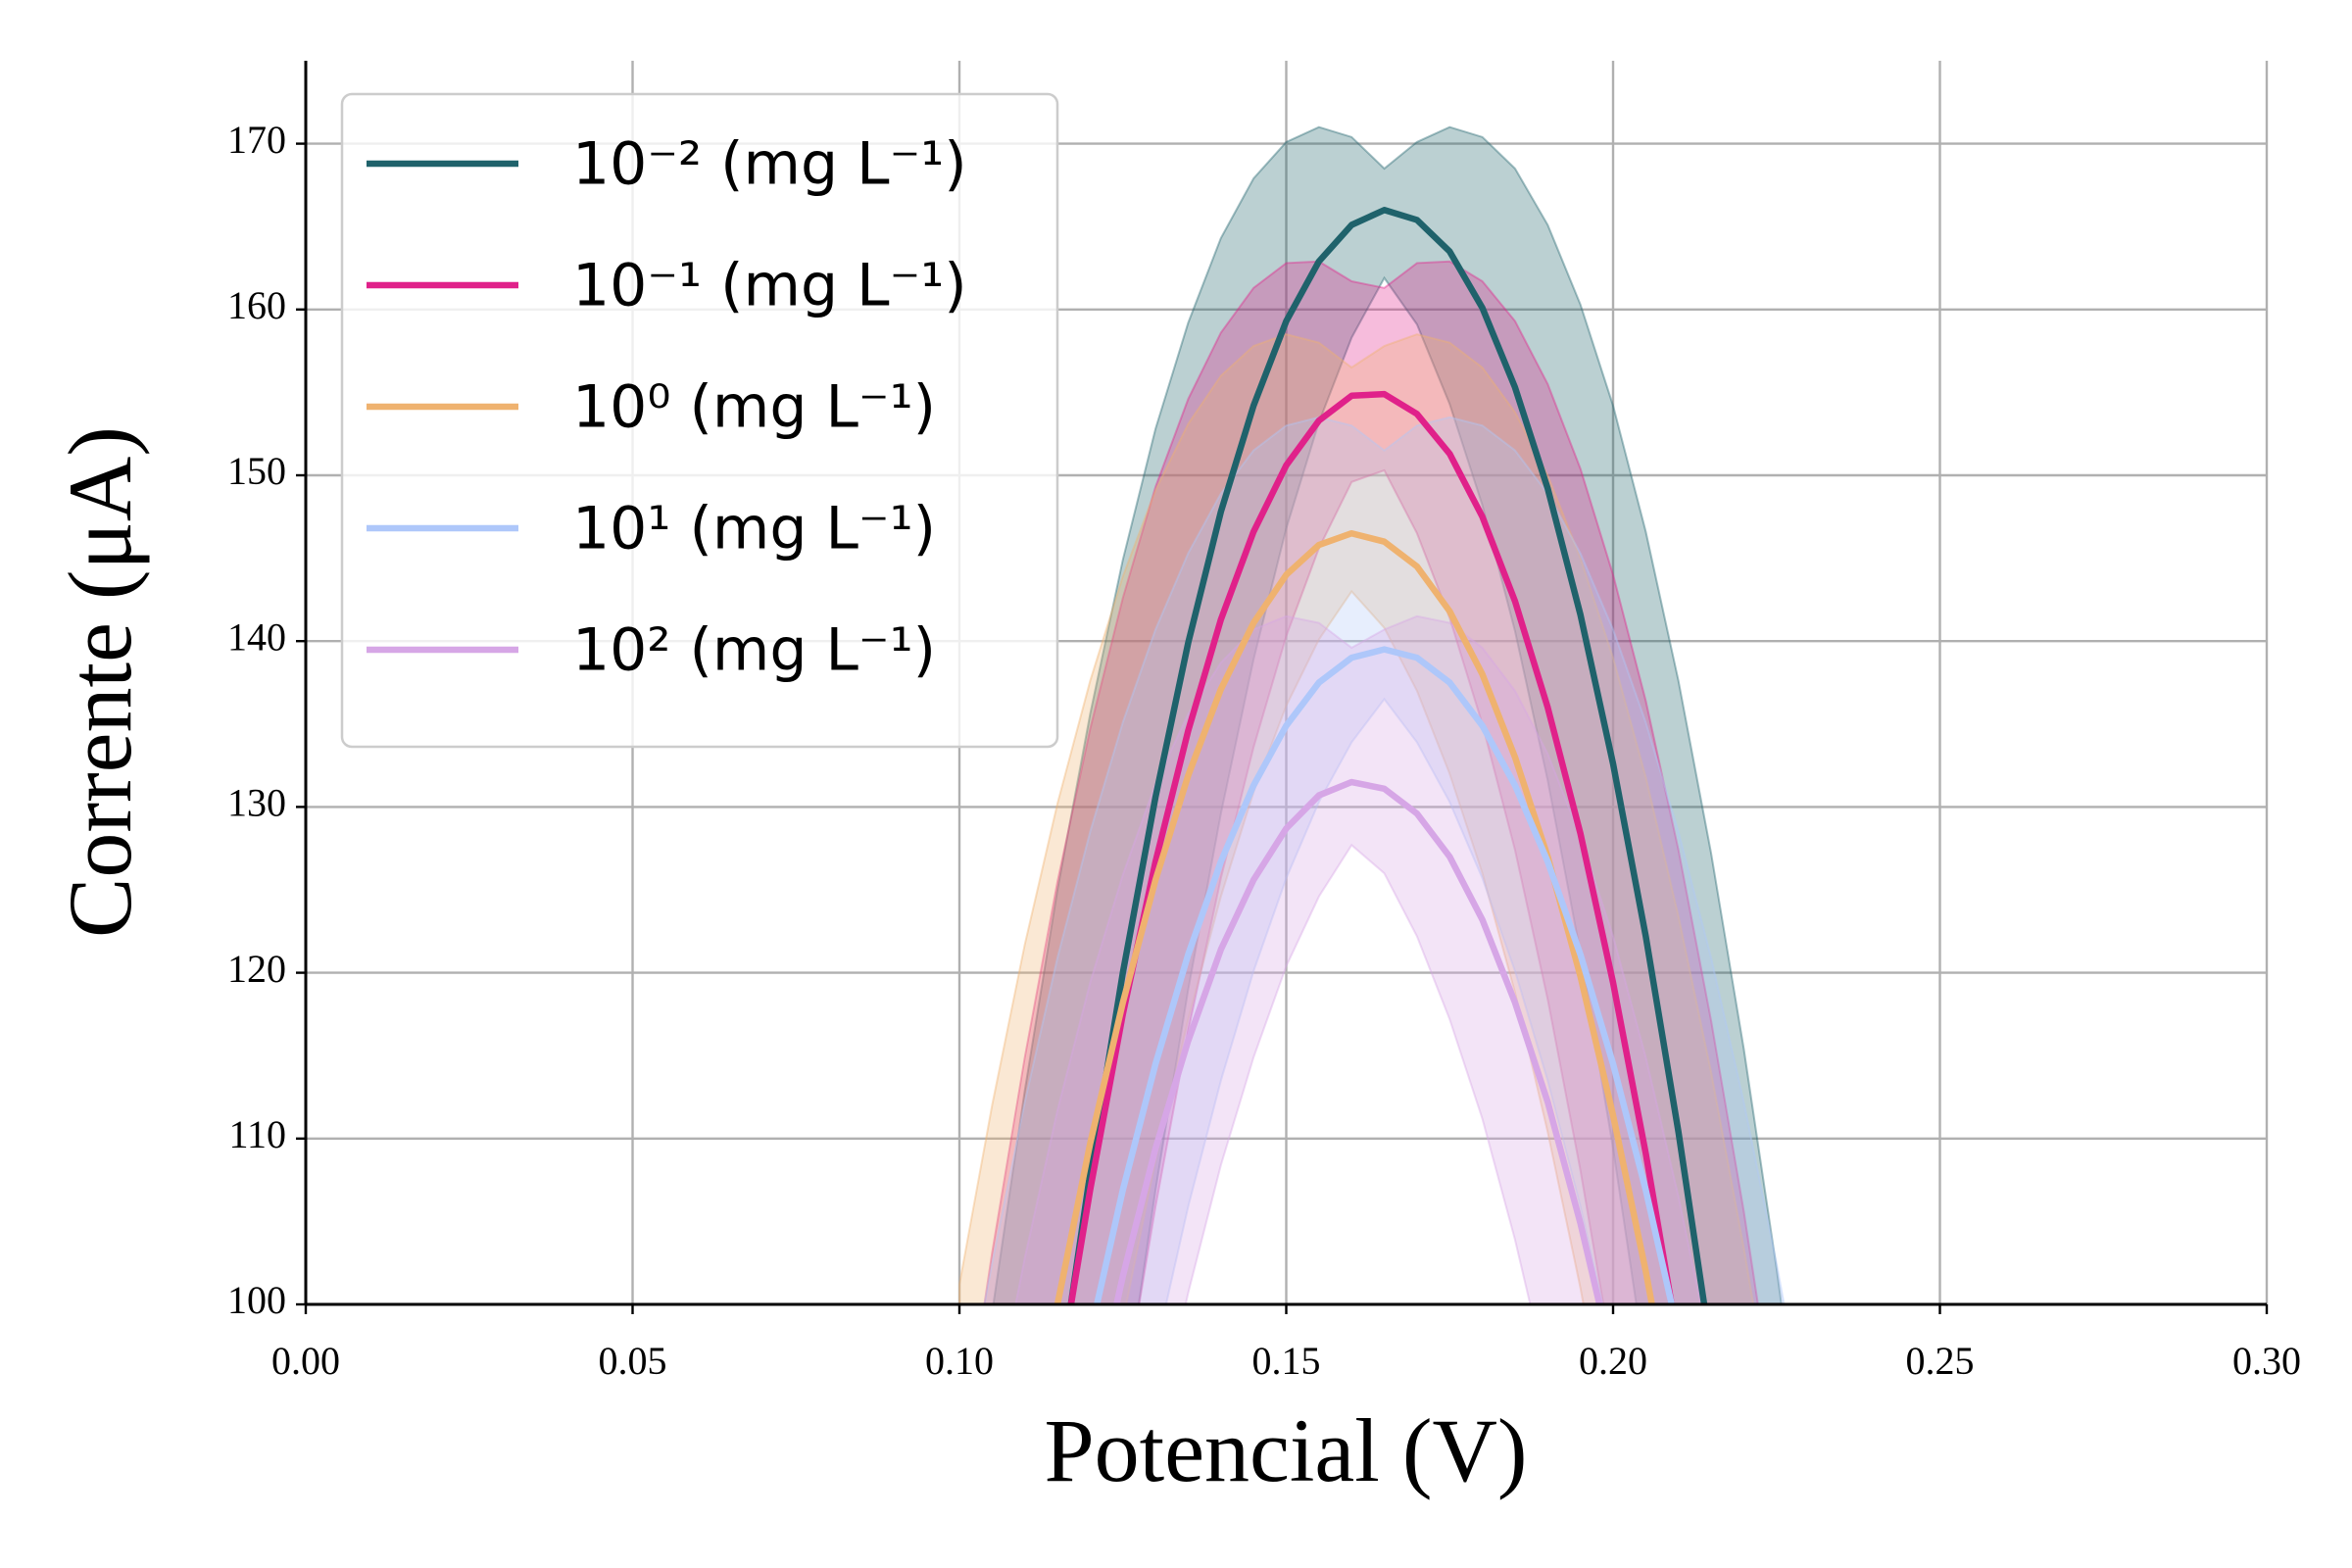  What do you see at coordinates (769, 164) in the screenshot?
I see `legend-label: 10⁻² (mg L⁻¹)` at bounding box center [769, 164].